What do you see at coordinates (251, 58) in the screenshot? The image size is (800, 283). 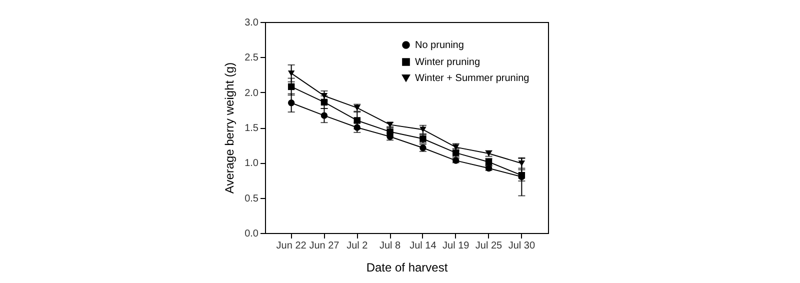 I see `y-tick-label: 2.5` at bounding box center [251, 58].